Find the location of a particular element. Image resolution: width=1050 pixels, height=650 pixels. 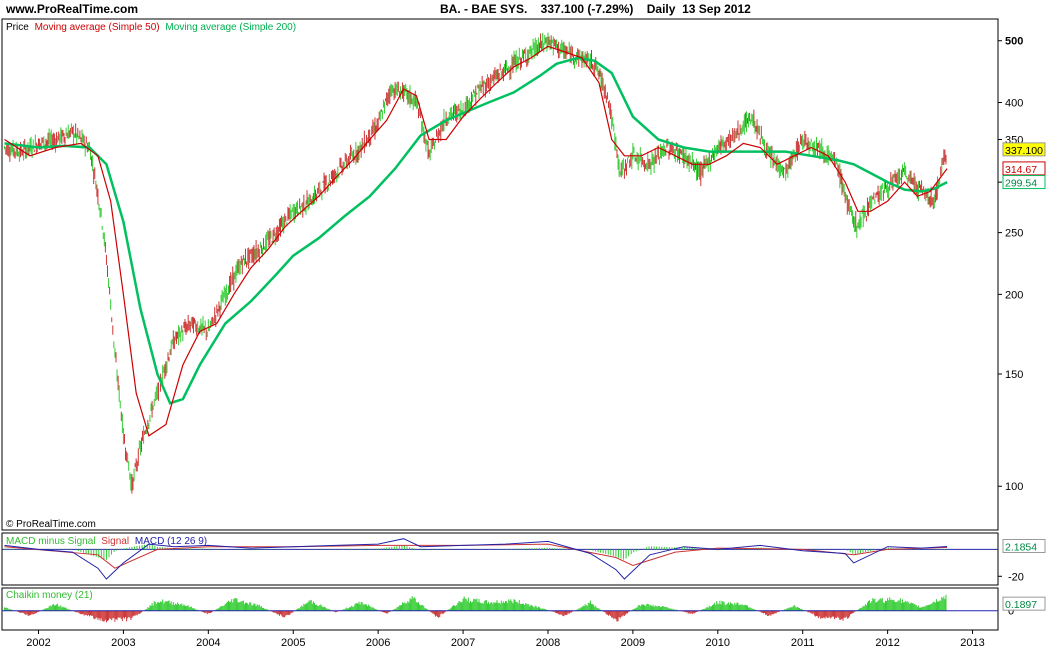

sma50-label-box is located at coordinates (1024, 168).